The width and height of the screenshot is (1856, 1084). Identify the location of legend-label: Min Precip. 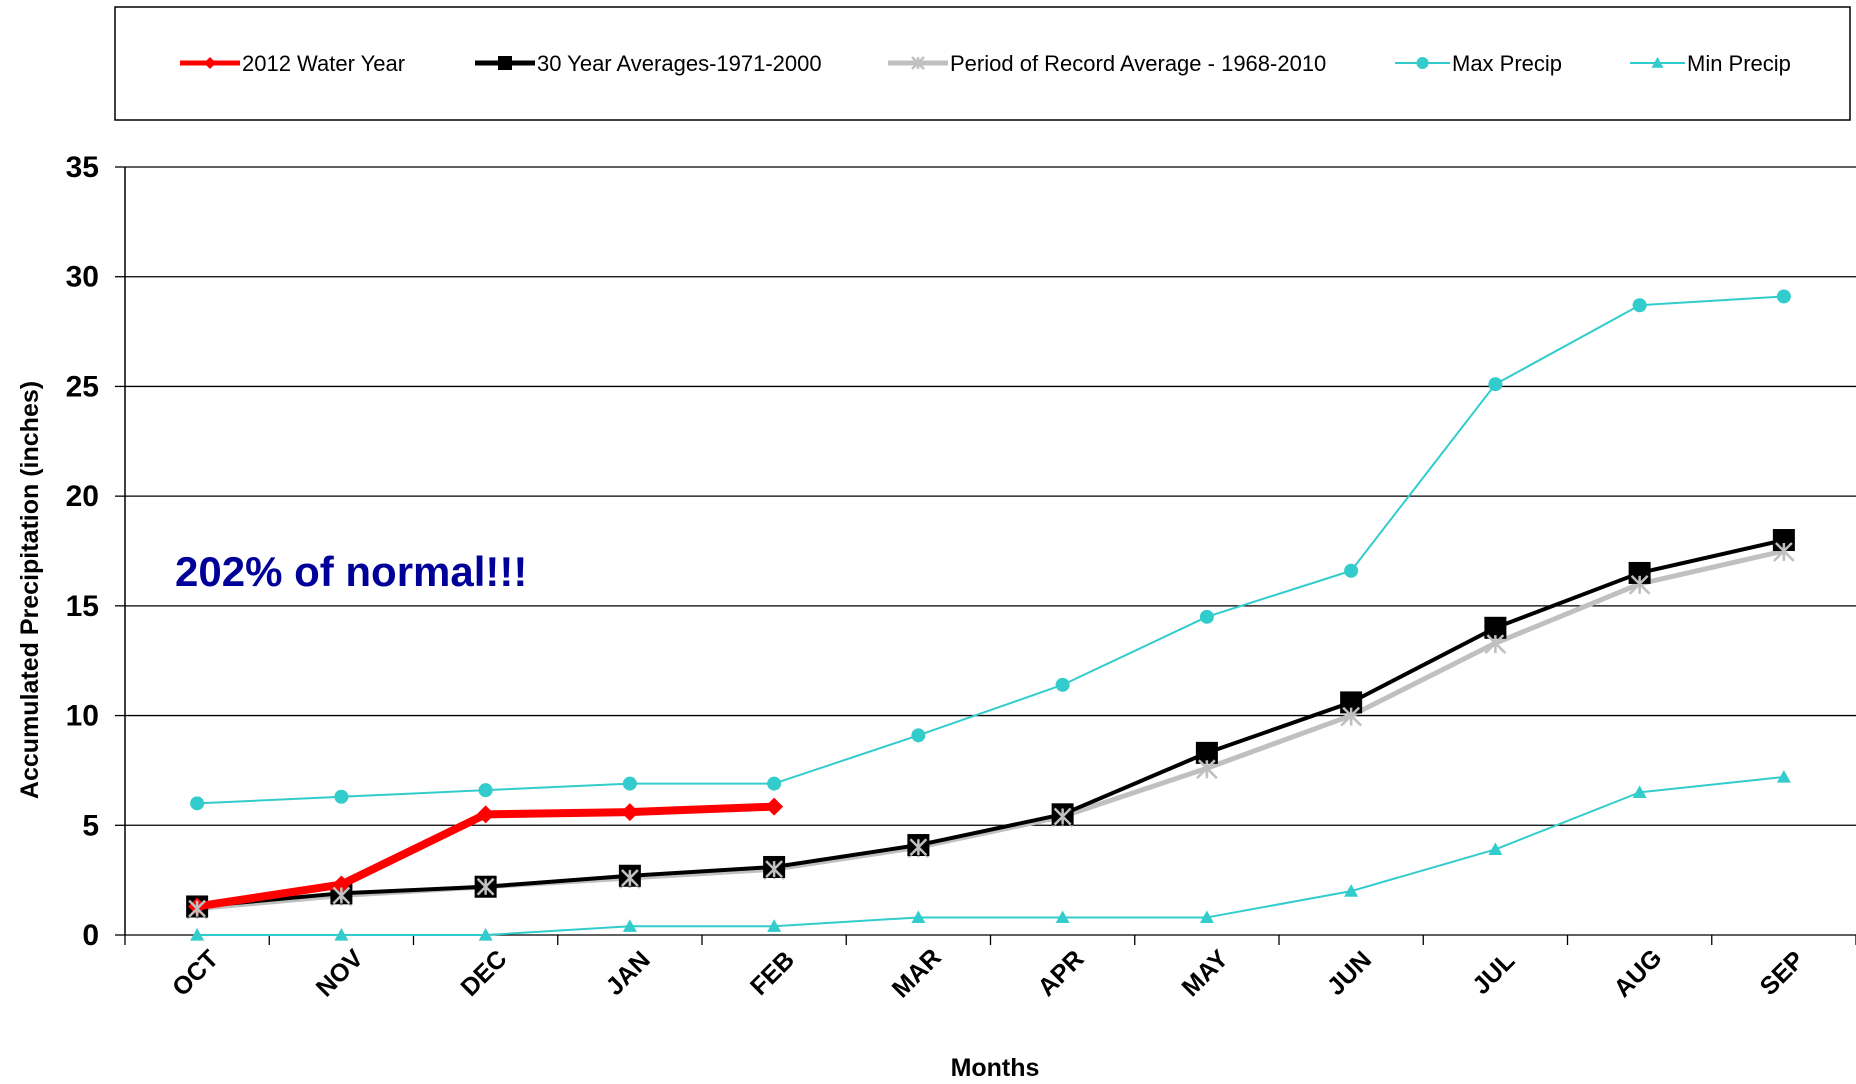
(1739, 63).